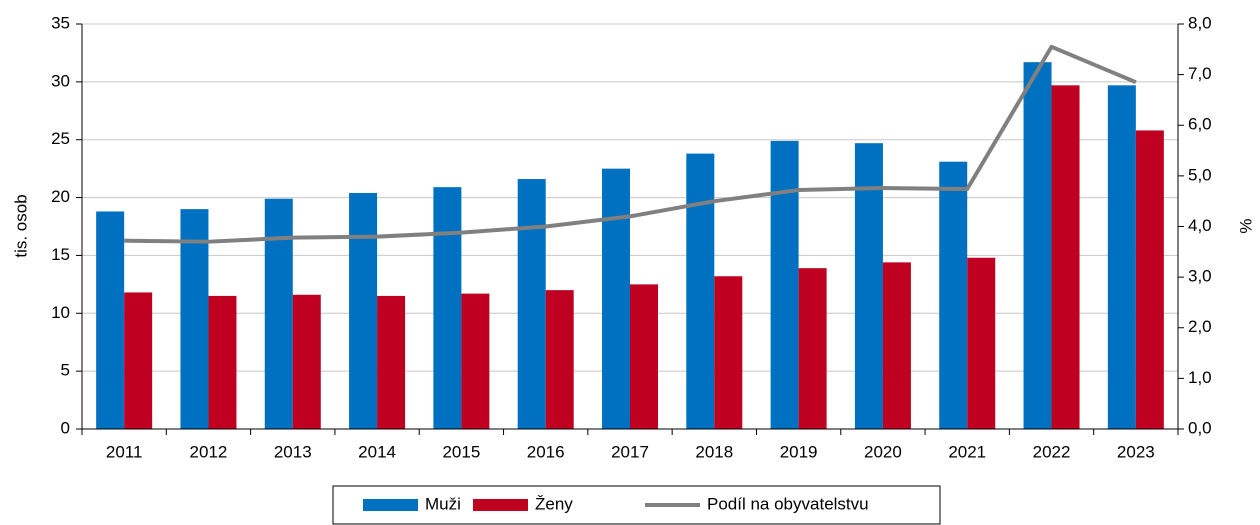 The width and height of the screenshot is (1260, 525). What do you see at coordinates (1200, 174) in the screenshot?
I see `y2-tick-label: 5,0` at bounding box center [1200, 174].